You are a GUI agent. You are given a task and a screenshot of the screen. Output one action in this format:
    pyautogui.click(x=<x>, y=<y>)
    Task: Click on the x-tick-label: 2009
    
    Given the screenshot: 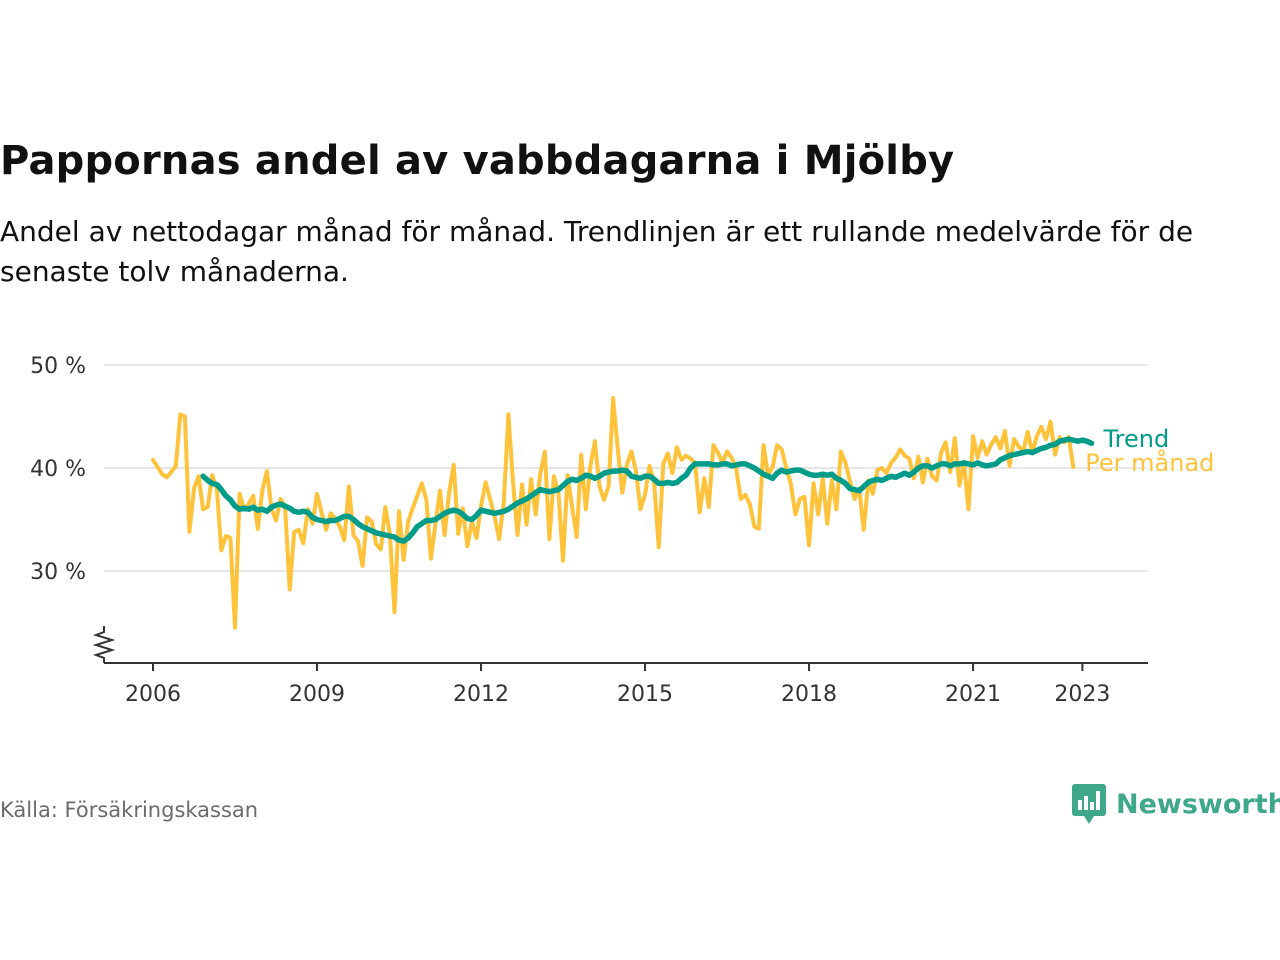 What is the action you would take?
    pyautogui.click(x=317, y=694)
    